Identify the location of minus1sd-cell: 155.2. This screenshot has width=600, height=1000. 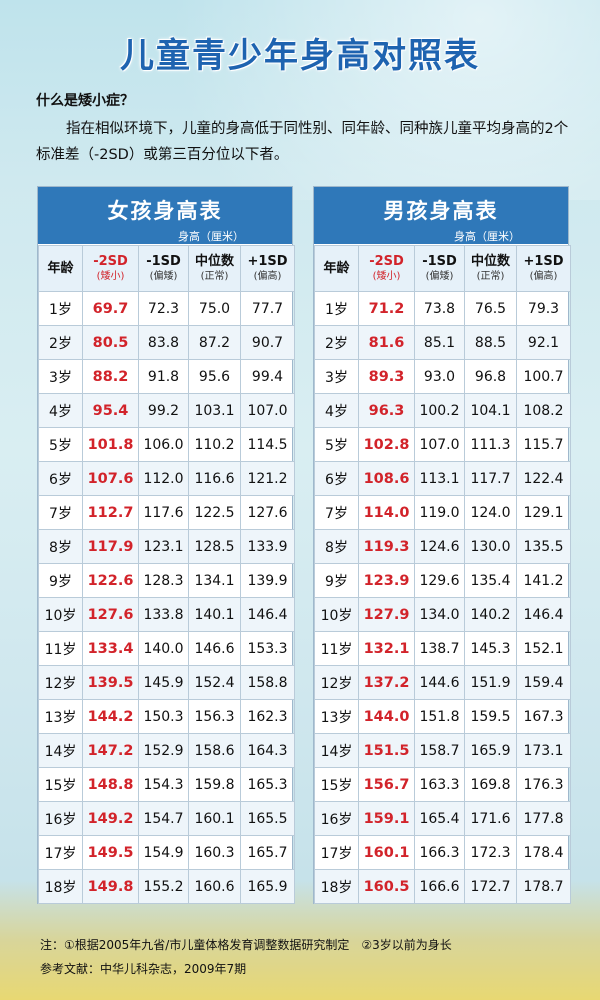
(163, 886).